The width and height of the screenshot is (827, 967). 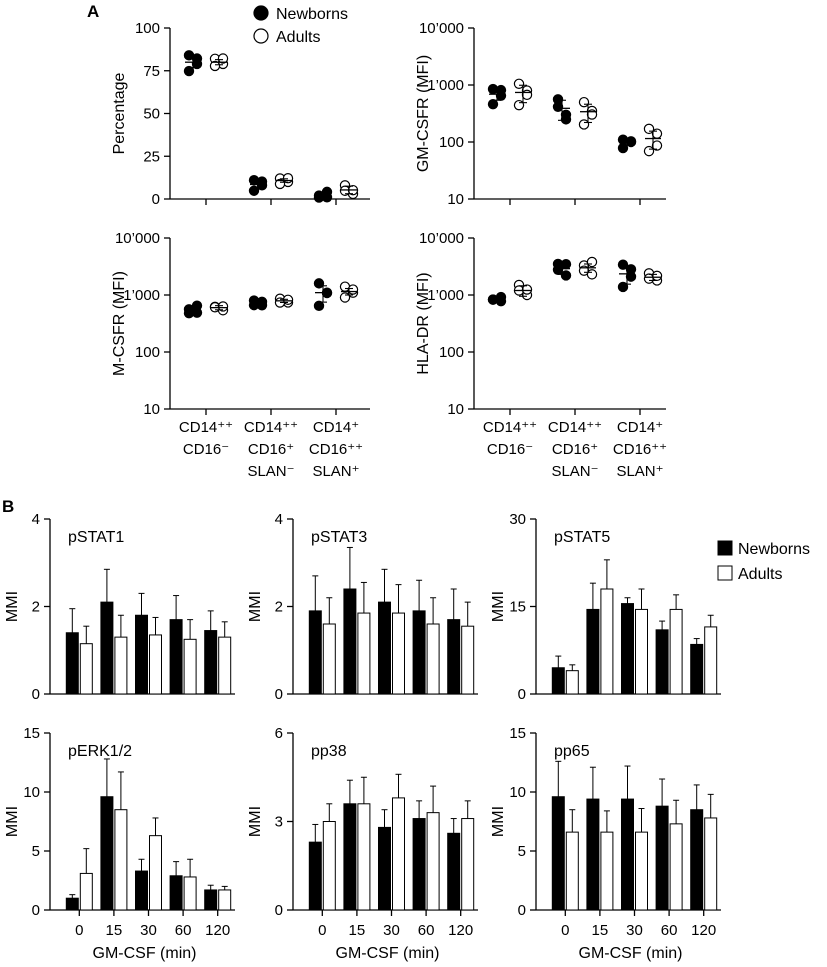 What do you see at coordinates (640, 427) in the screenshot?
I see `category-label: CD14⁺` at bounding box center [640, 427].